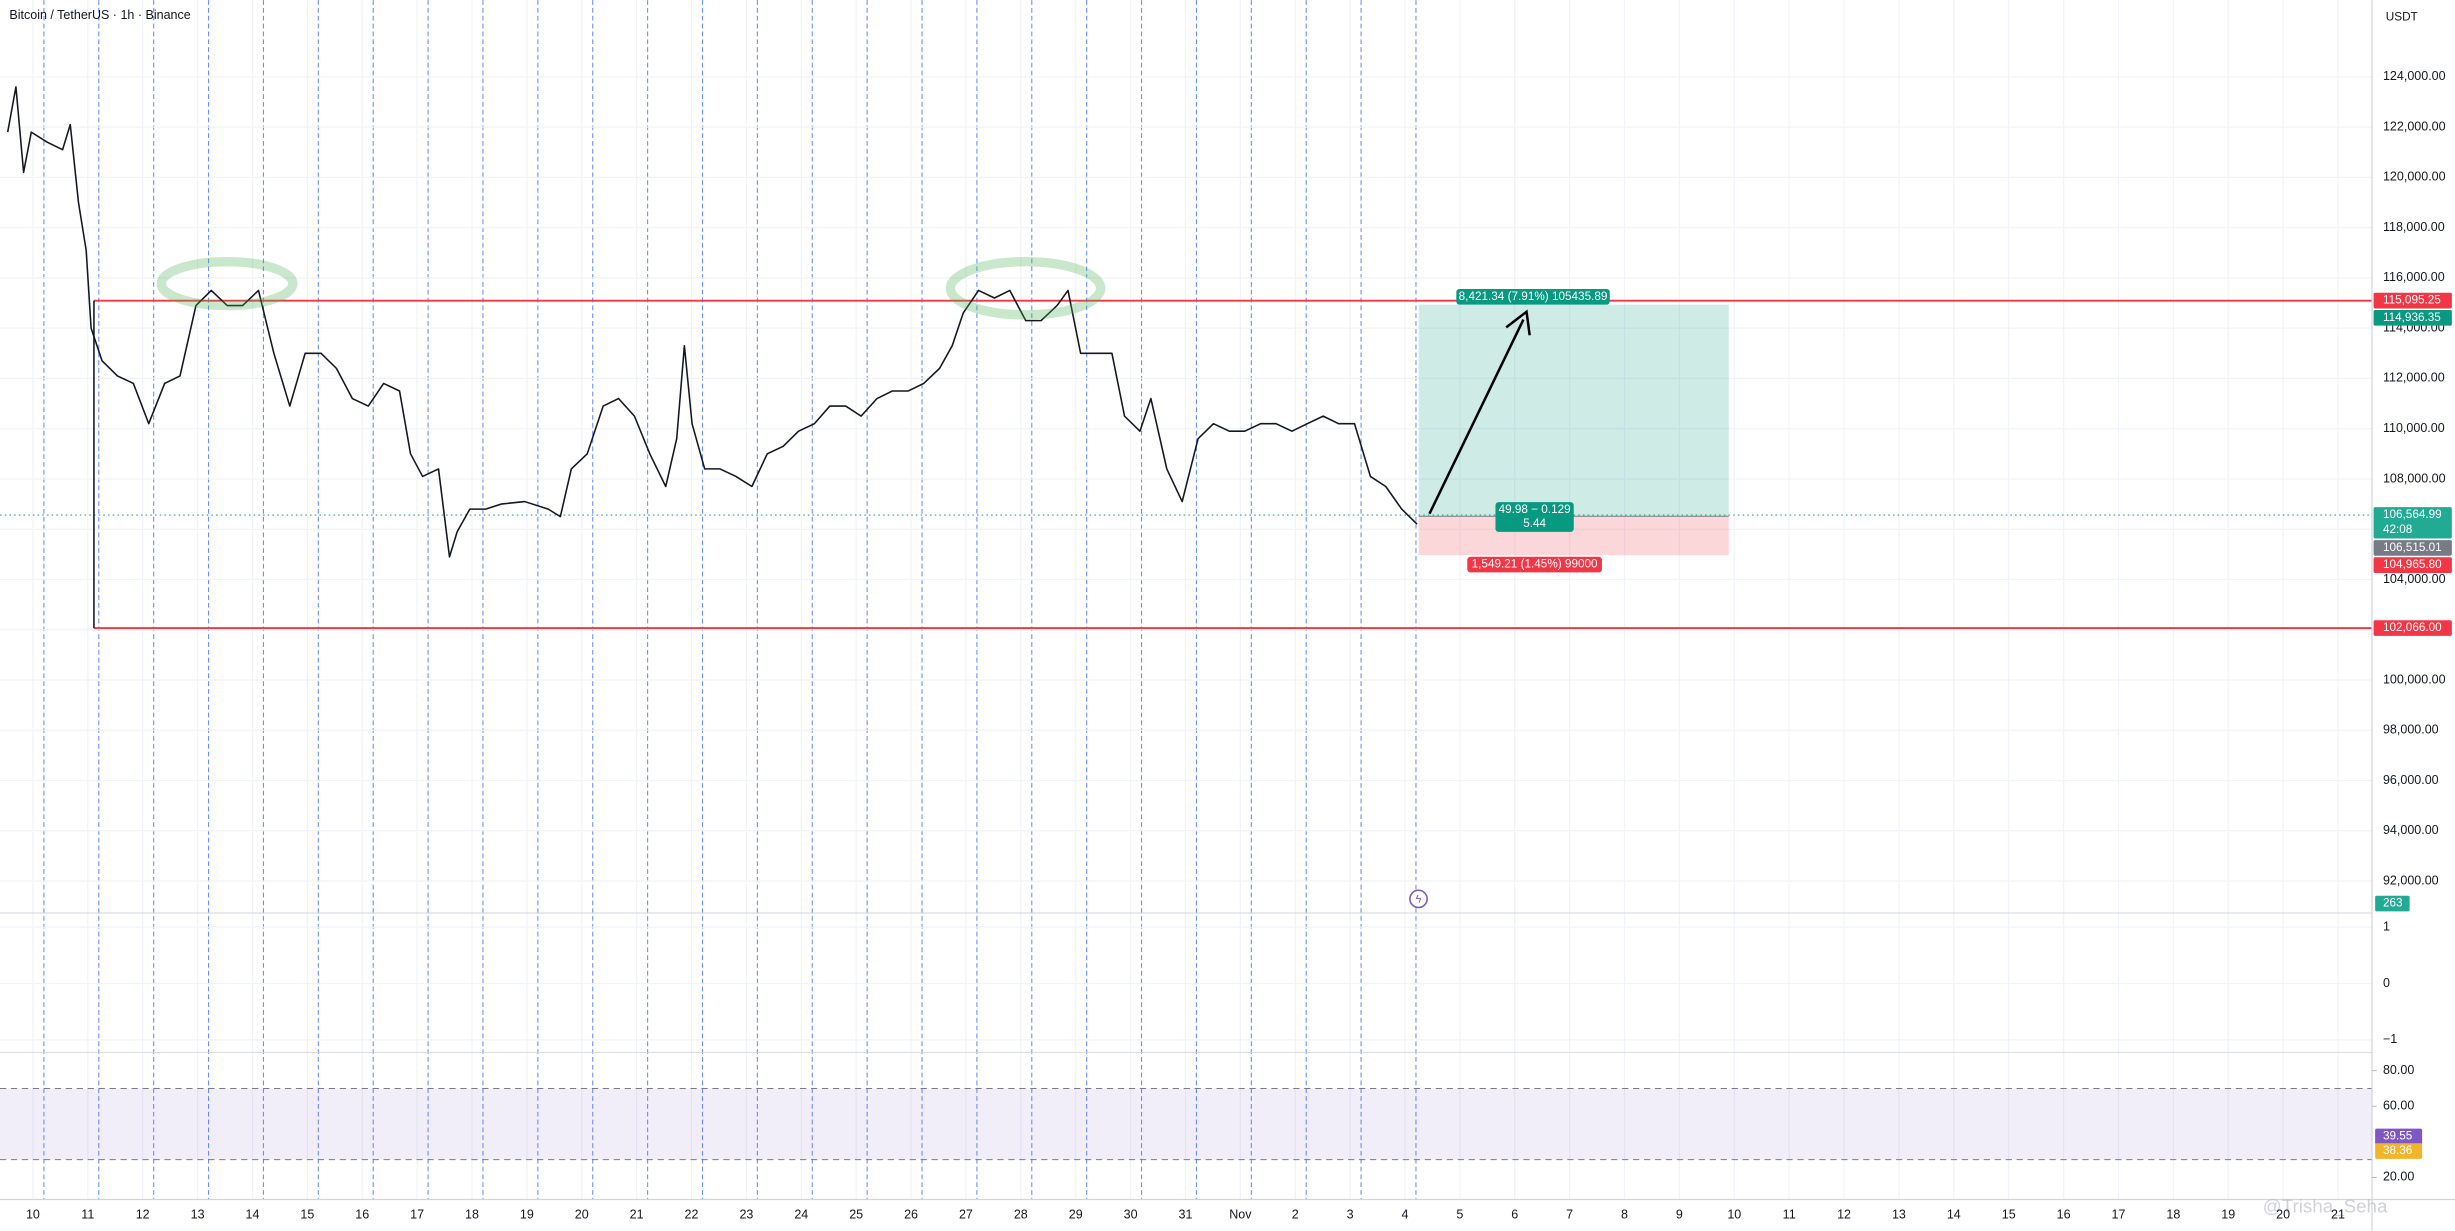  What do you see at coordinates (2398, 1106) in the screenshot?
I see `rsi-tick-label: 60.00` at bounding box center [2398, 1106].